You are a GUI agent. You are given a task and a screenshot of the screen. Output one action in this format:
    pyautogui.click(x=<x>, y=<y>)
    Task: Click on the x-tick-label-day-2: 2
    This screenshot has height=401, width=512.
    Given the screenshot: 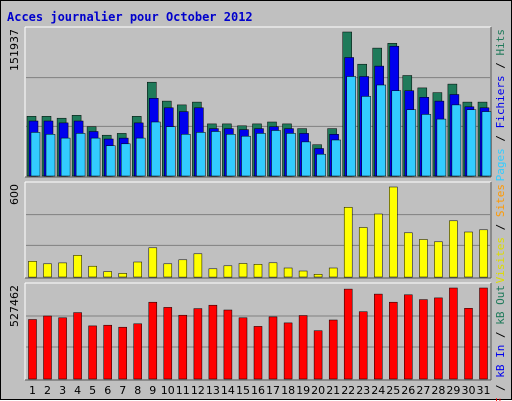 What is the action you would take?
    pyautogui.click(x=47, y=390)
    